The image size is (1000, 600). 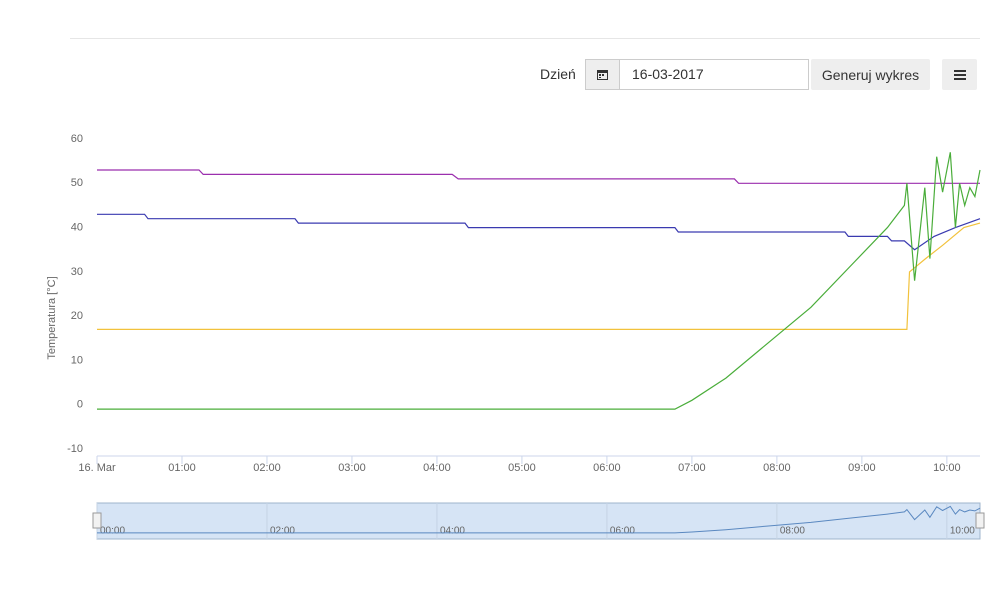 What do you see at coordinates (80, 405) in the screenshot?
I see `y-tick-label: 0` at bounding box center [80, 405].